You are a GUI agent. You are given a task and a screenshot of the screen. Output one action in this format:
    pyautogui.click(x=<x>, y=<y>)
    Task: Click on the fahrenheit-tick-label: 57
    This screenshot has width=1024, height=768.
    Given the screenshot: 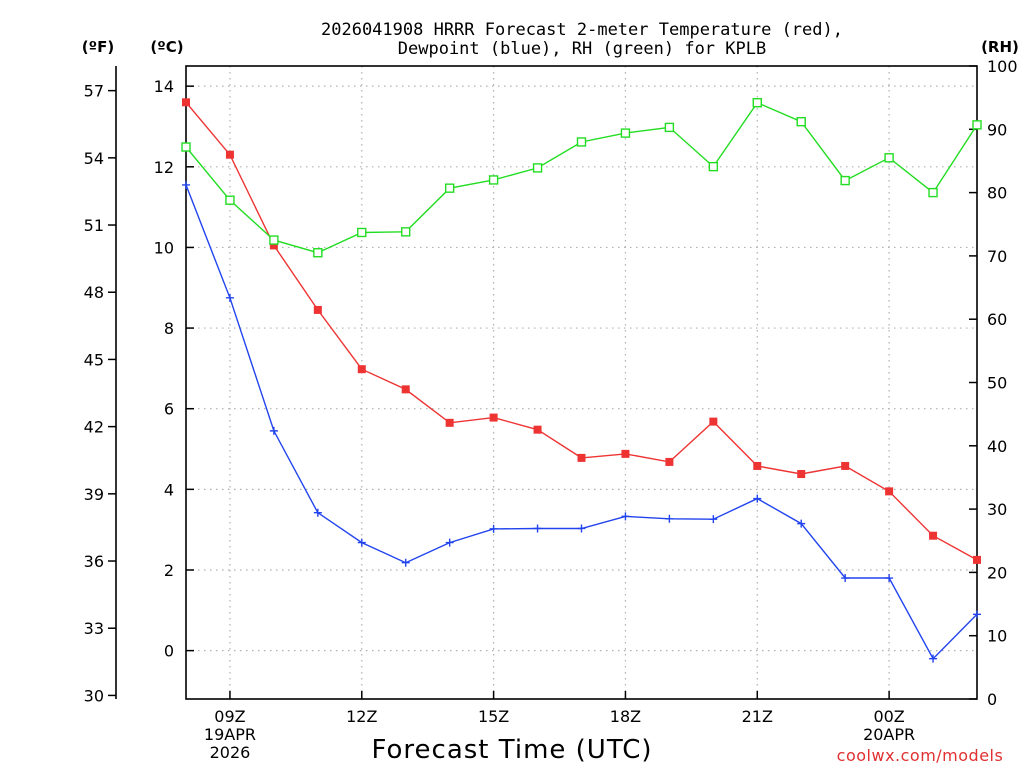 What is the action you would take?
    pyautogui.click(x=94, y=91)
    